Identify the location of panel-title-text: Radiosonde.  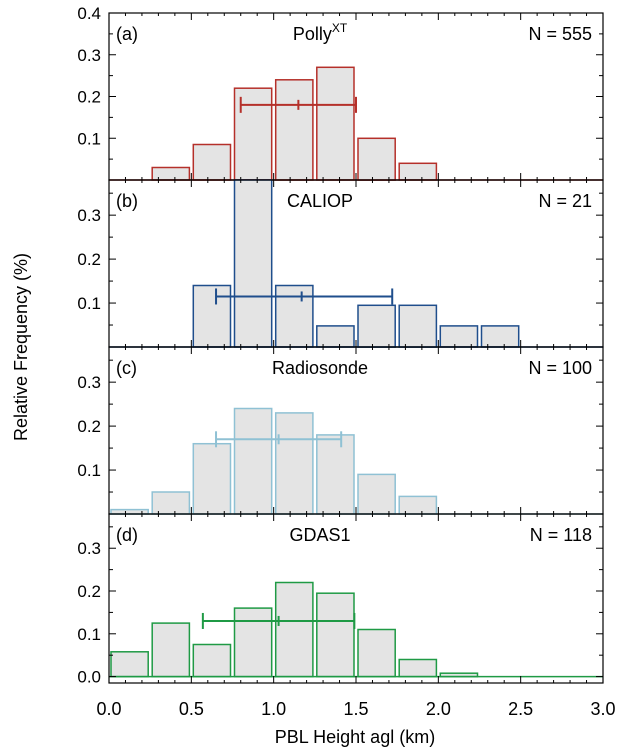
(320, 368).